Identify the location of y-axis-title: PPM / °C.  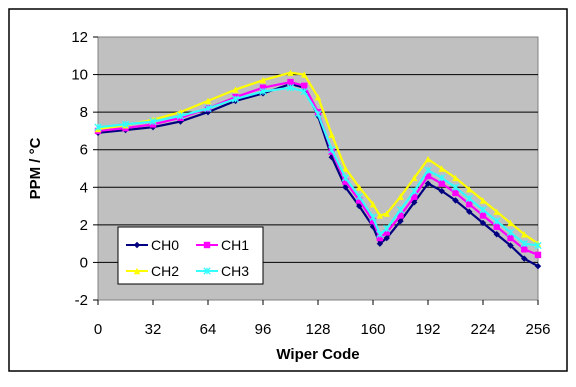
(35, 168).